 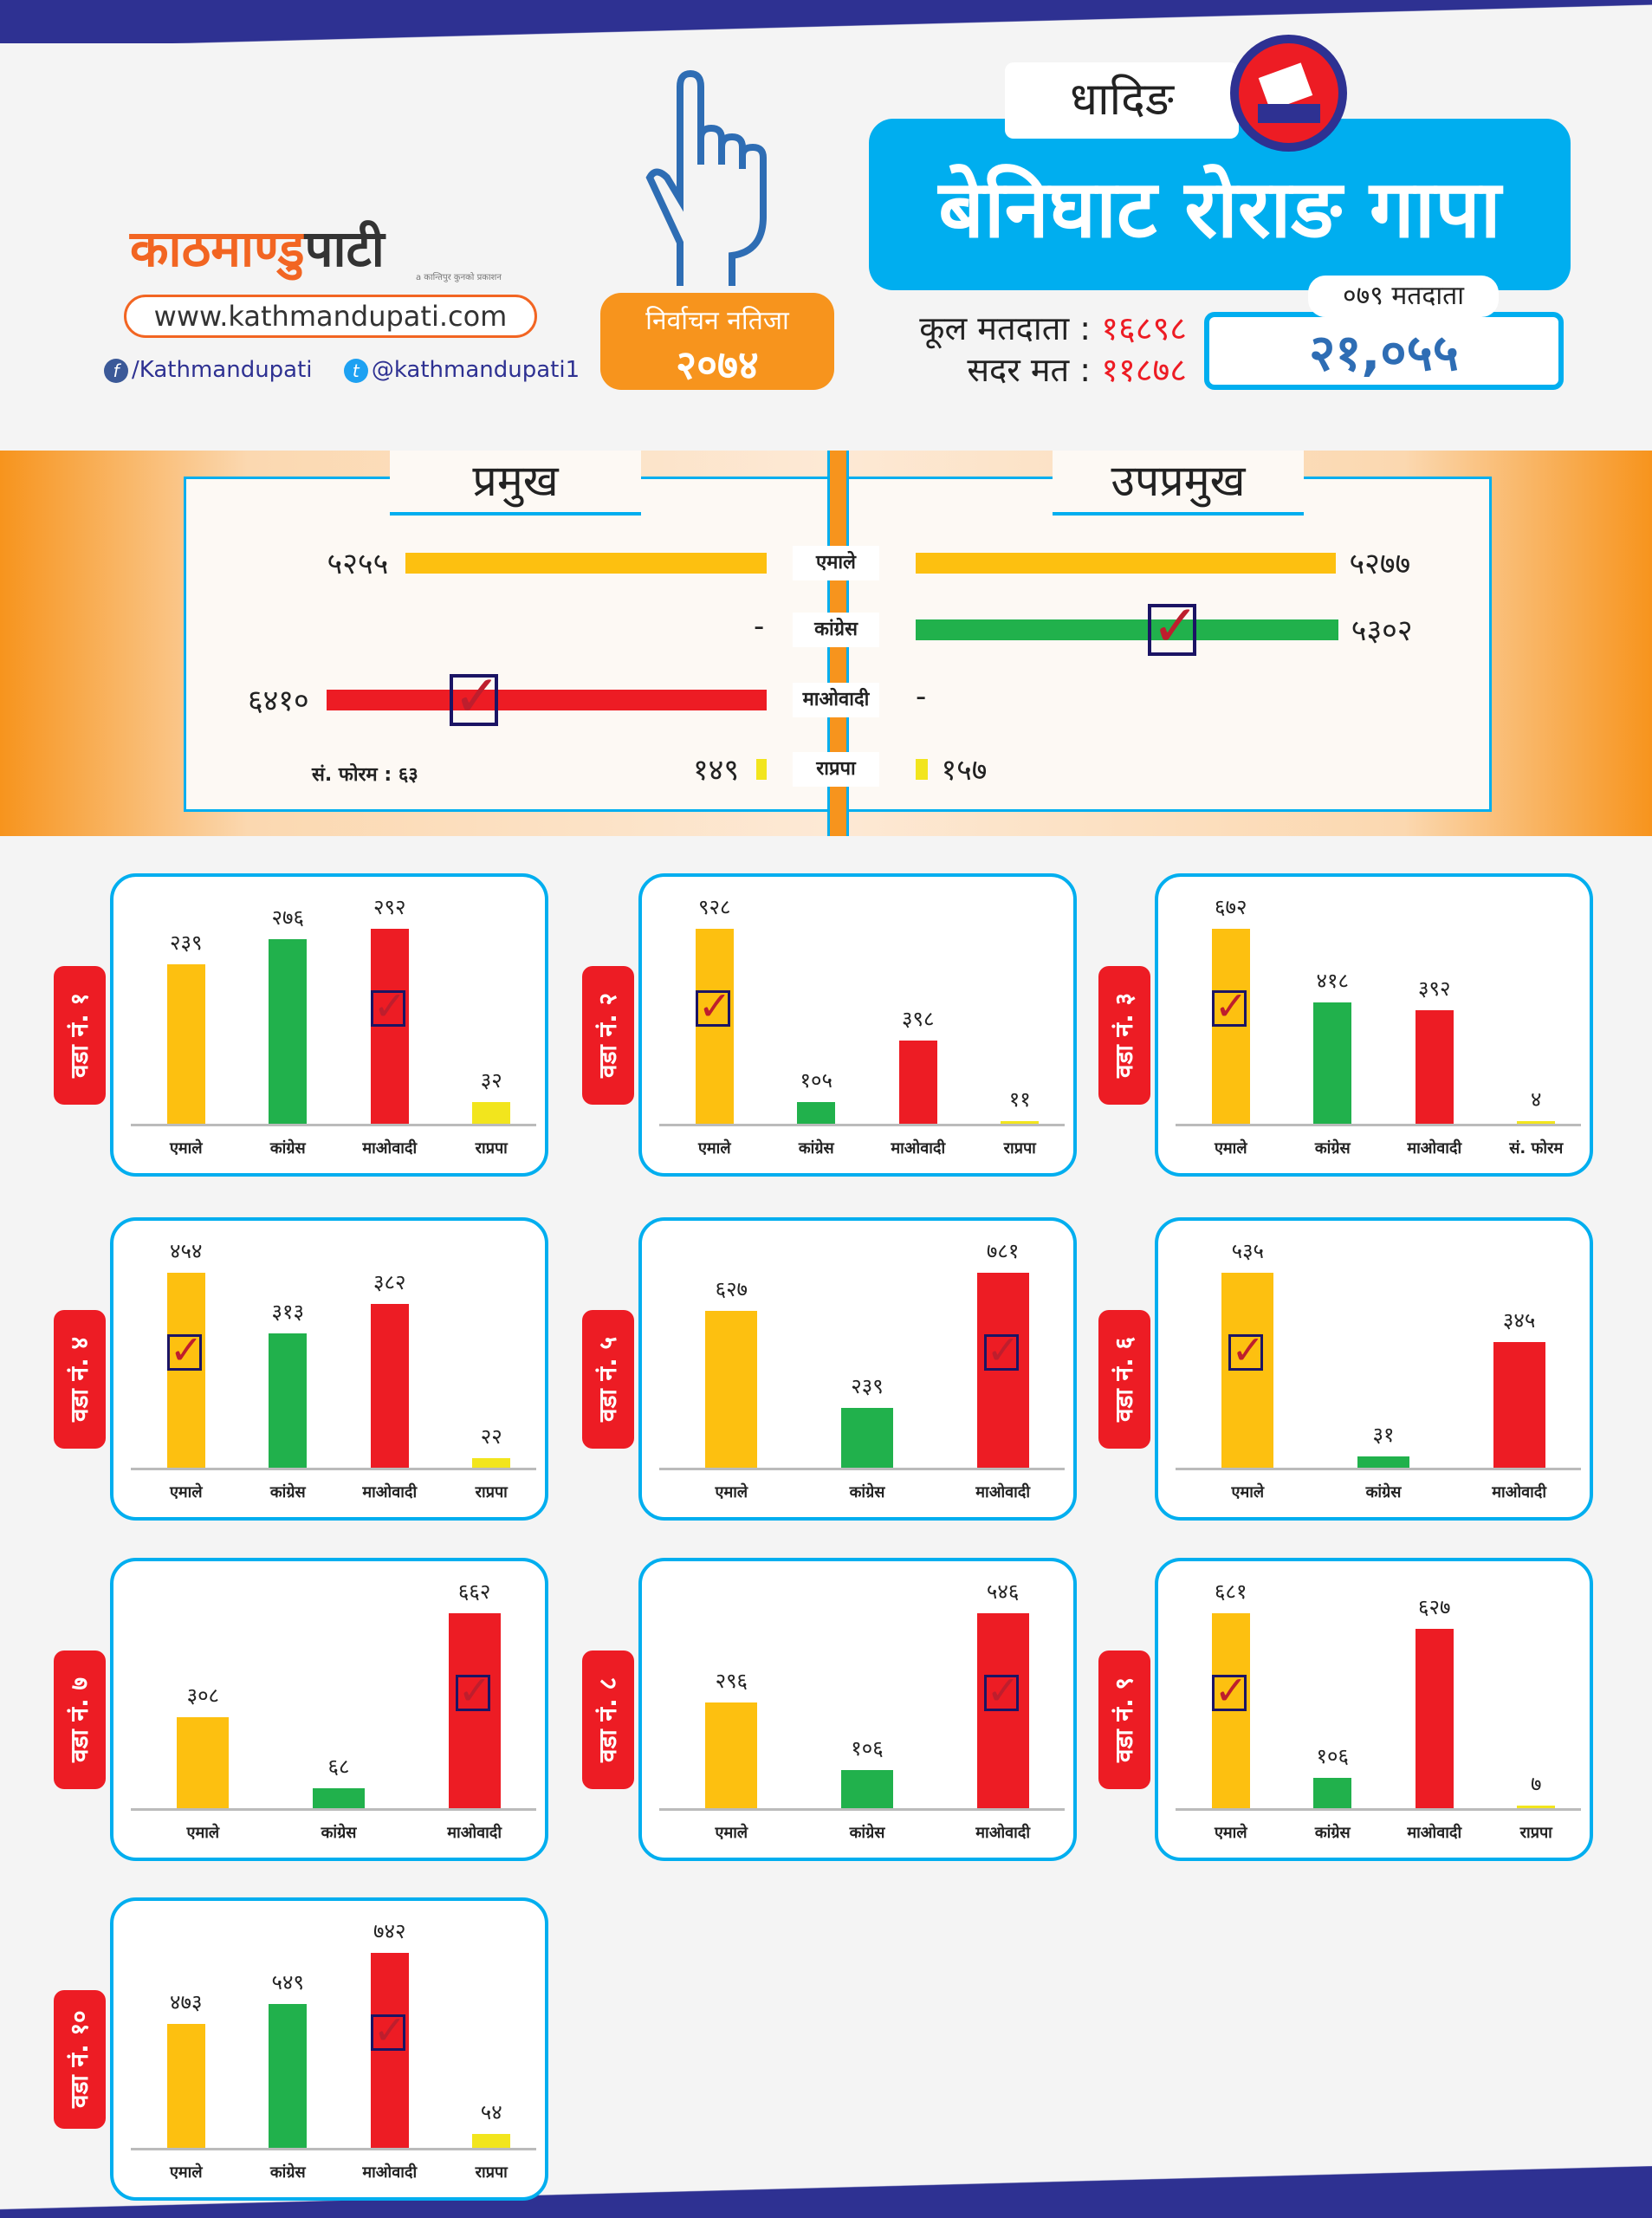 What do you see at coordinates (1374, 1025) in the screenshot?
I see `ward-card: ६७२ एमाले ✓ ४१८ कांग्रेस ३९२ माओवादी ४ सं. फोरम` at bounding box center [1374, 1025].